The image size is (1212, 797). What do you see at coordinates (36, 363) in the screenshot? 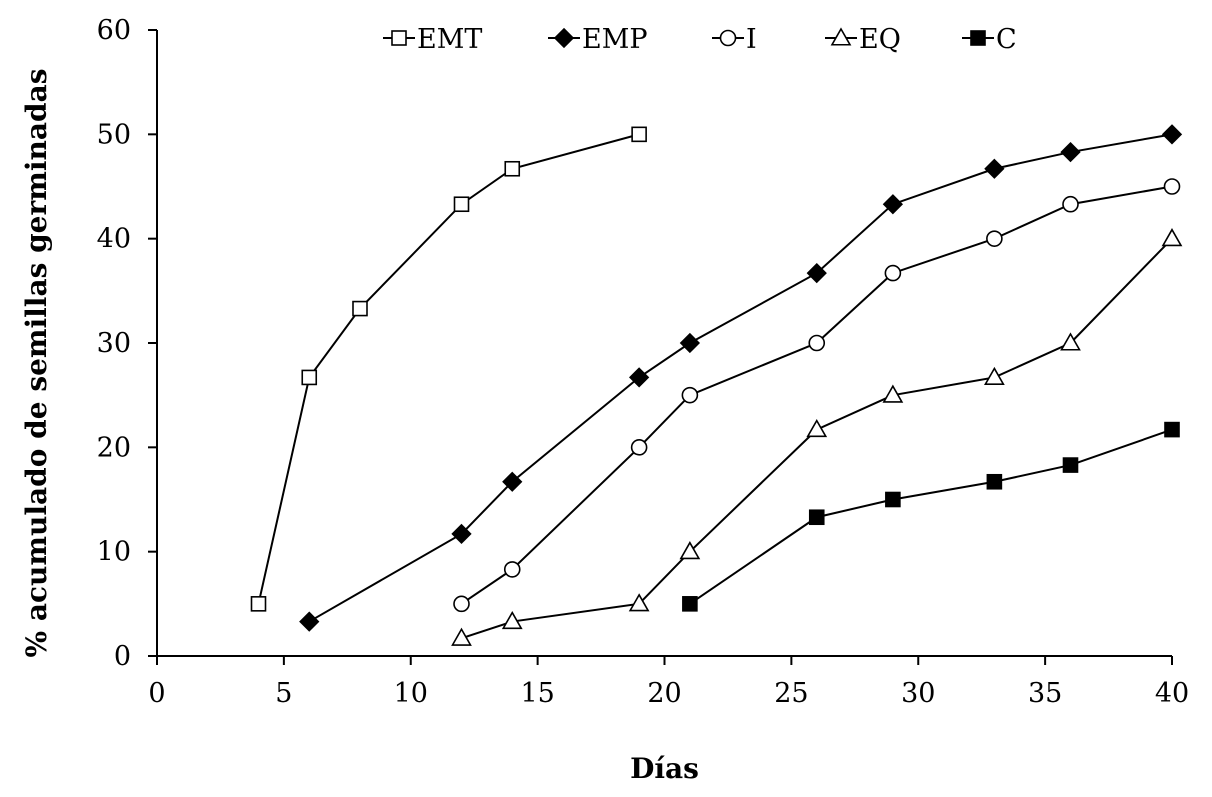
I see `y-axis-title: % acumulado de semillas germinadas` at bounding box center [36, 363].